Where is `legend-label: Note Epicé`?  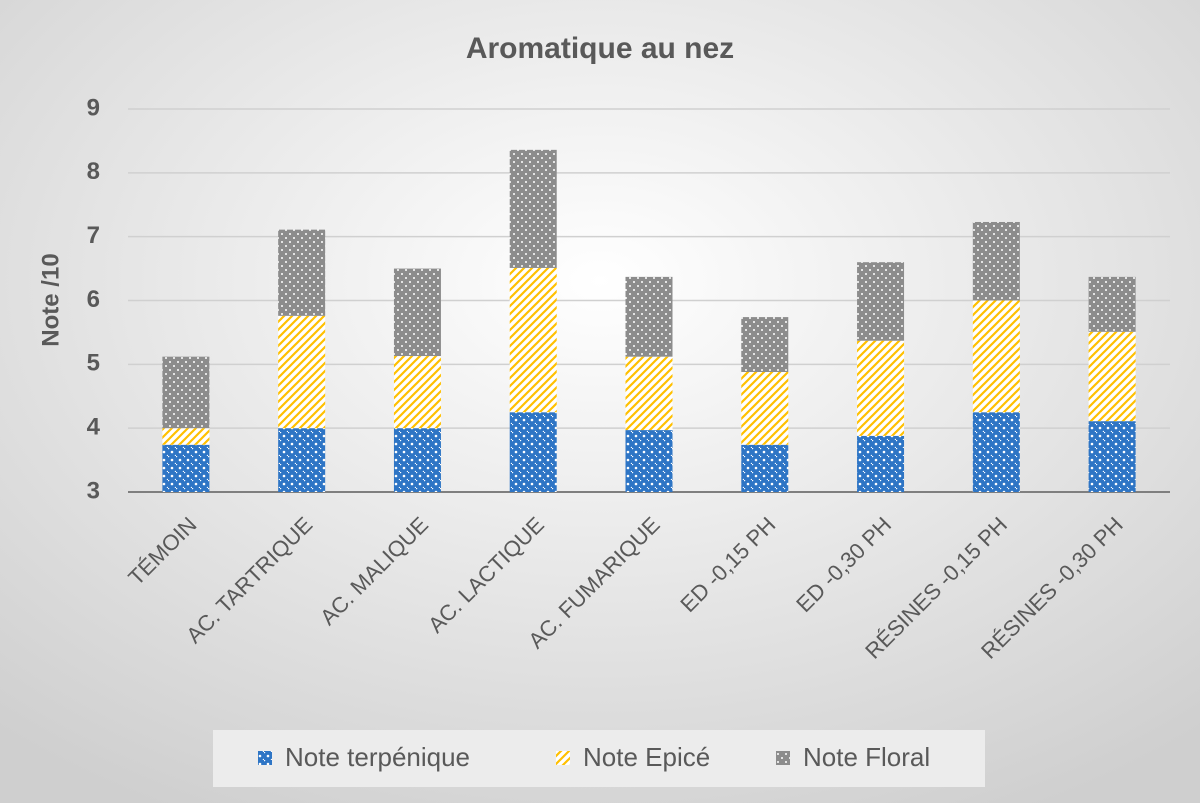
legend-label: Note Epicé is located at coordinates (646, 757).